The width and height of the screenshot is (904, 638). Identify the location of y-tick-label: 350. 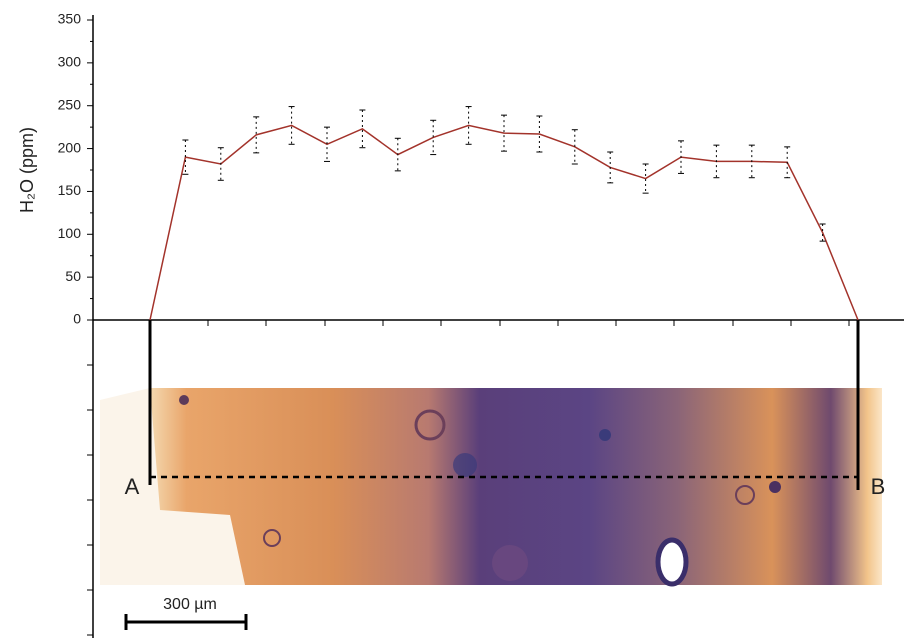
(70, 19).